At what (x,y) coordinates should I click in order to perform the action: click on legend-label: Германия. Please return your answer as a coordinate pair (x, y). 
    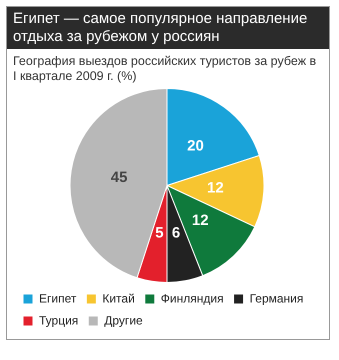
    Looking at the image, I should click on (277, 298).